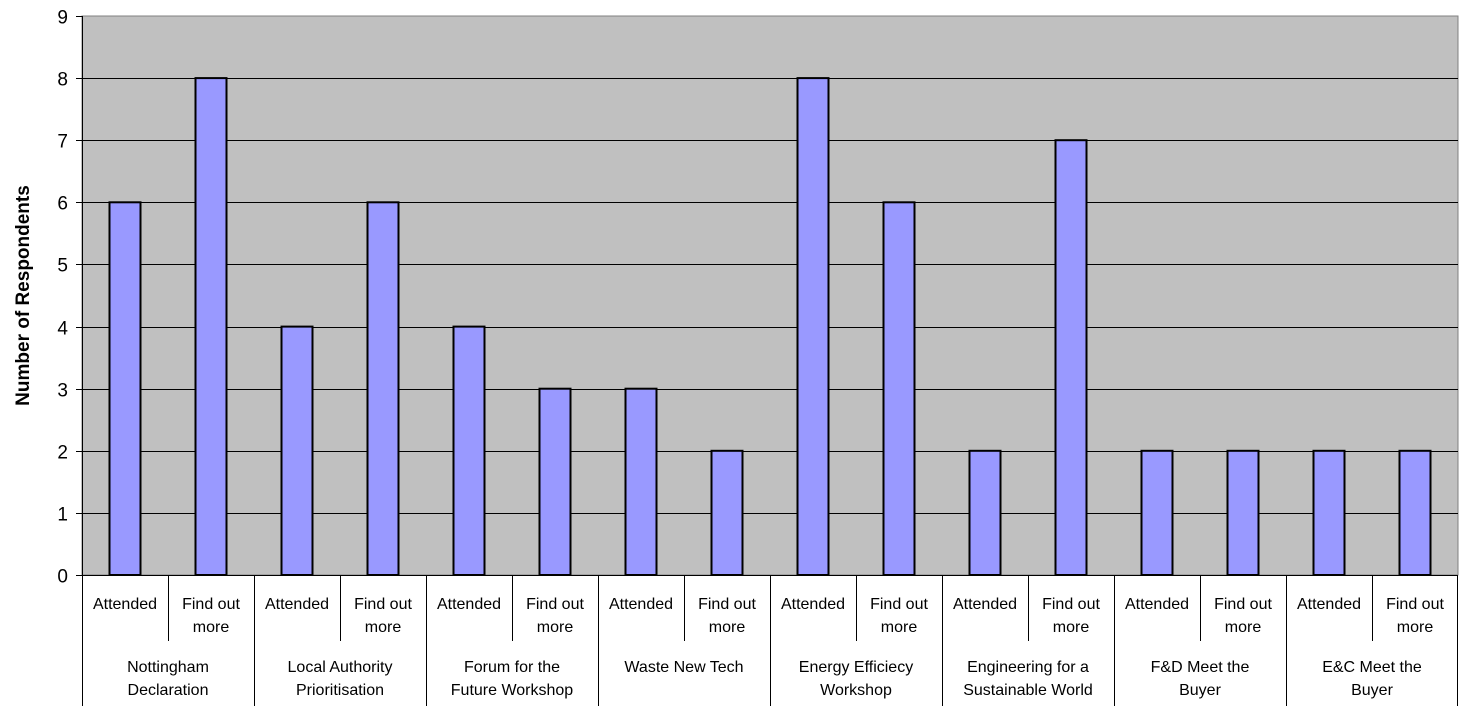 This screenshot has width=1462, height=706. I want to click on y-tick-label: 1, so click(62, 515).